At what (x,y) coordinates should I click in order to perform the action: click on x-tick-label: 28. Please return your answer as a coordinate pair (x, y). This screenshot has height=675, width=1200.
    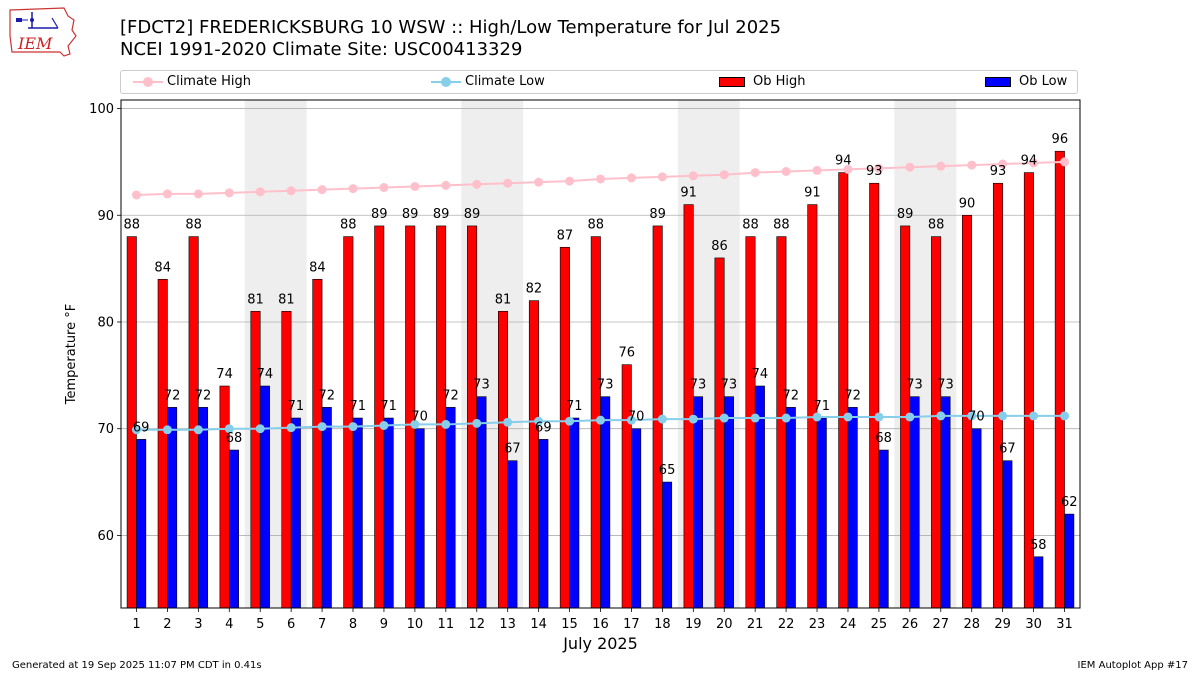
    Looking at the image, I should click on (971, 624).